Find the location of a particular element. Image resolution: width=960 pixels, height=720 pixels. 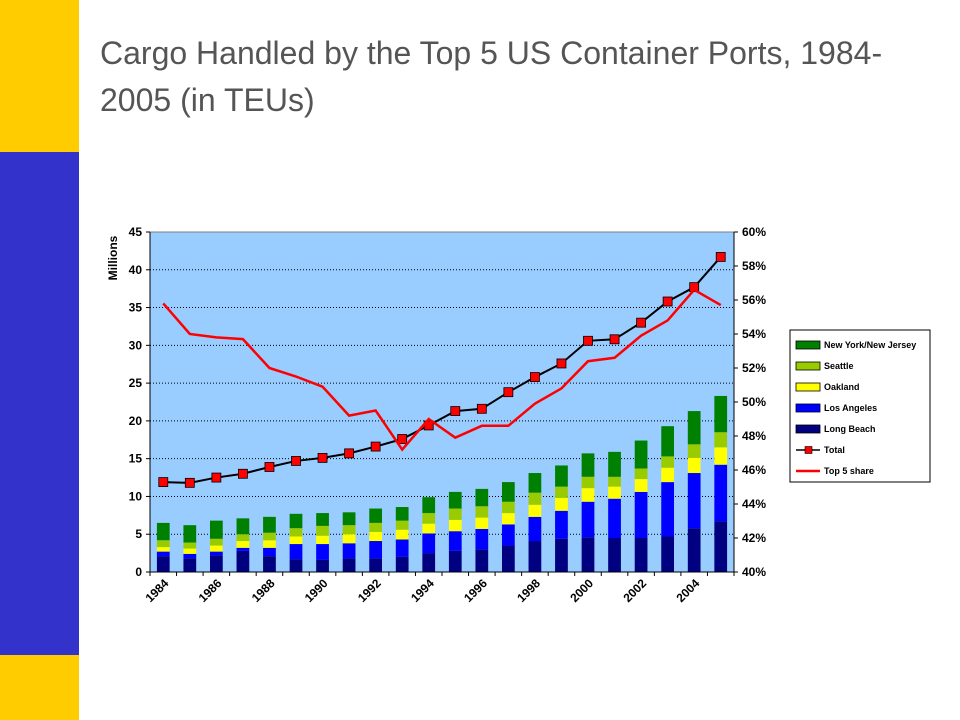

y-tick-label: 35 is located at coordinates (136, 308).